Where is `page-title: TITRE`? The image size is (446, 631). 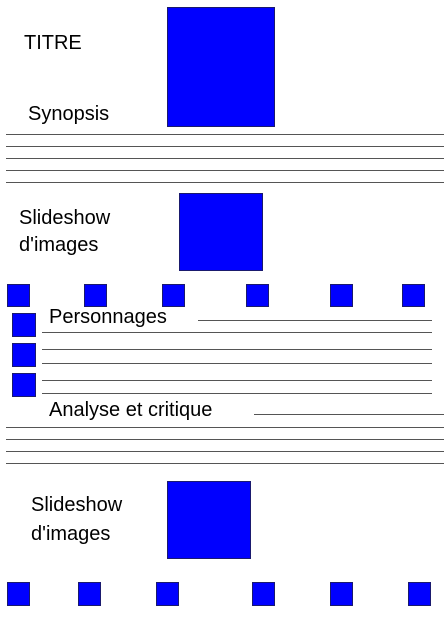 page-title: TITRE is located at coordinates (53, 43).